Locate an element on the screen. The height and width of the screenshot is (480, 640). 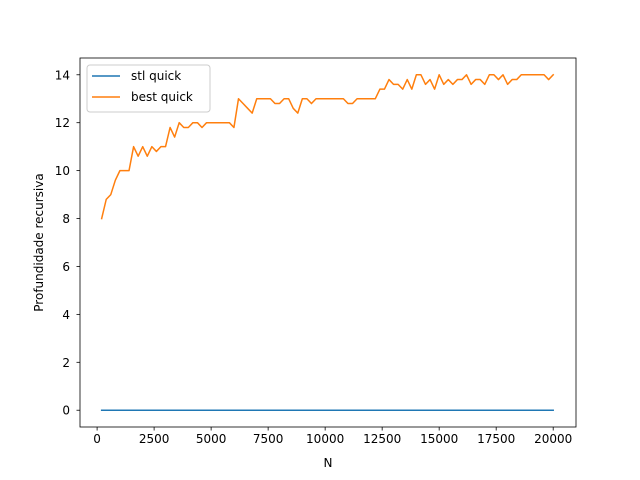
y-tick-label: 12 is located at coordinates (62, 123).